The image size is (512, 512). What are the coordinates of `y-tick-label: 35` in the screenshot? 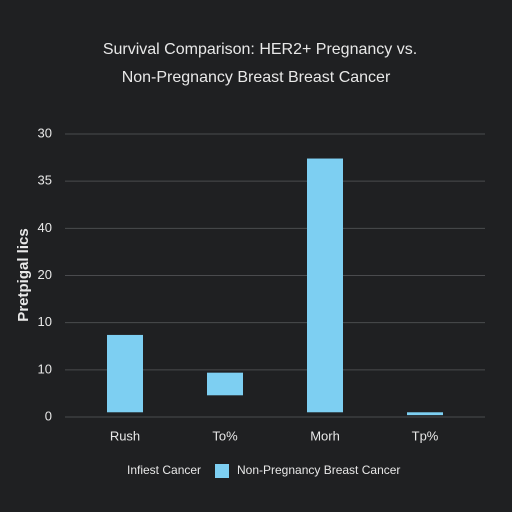 It's located at (45, 180).